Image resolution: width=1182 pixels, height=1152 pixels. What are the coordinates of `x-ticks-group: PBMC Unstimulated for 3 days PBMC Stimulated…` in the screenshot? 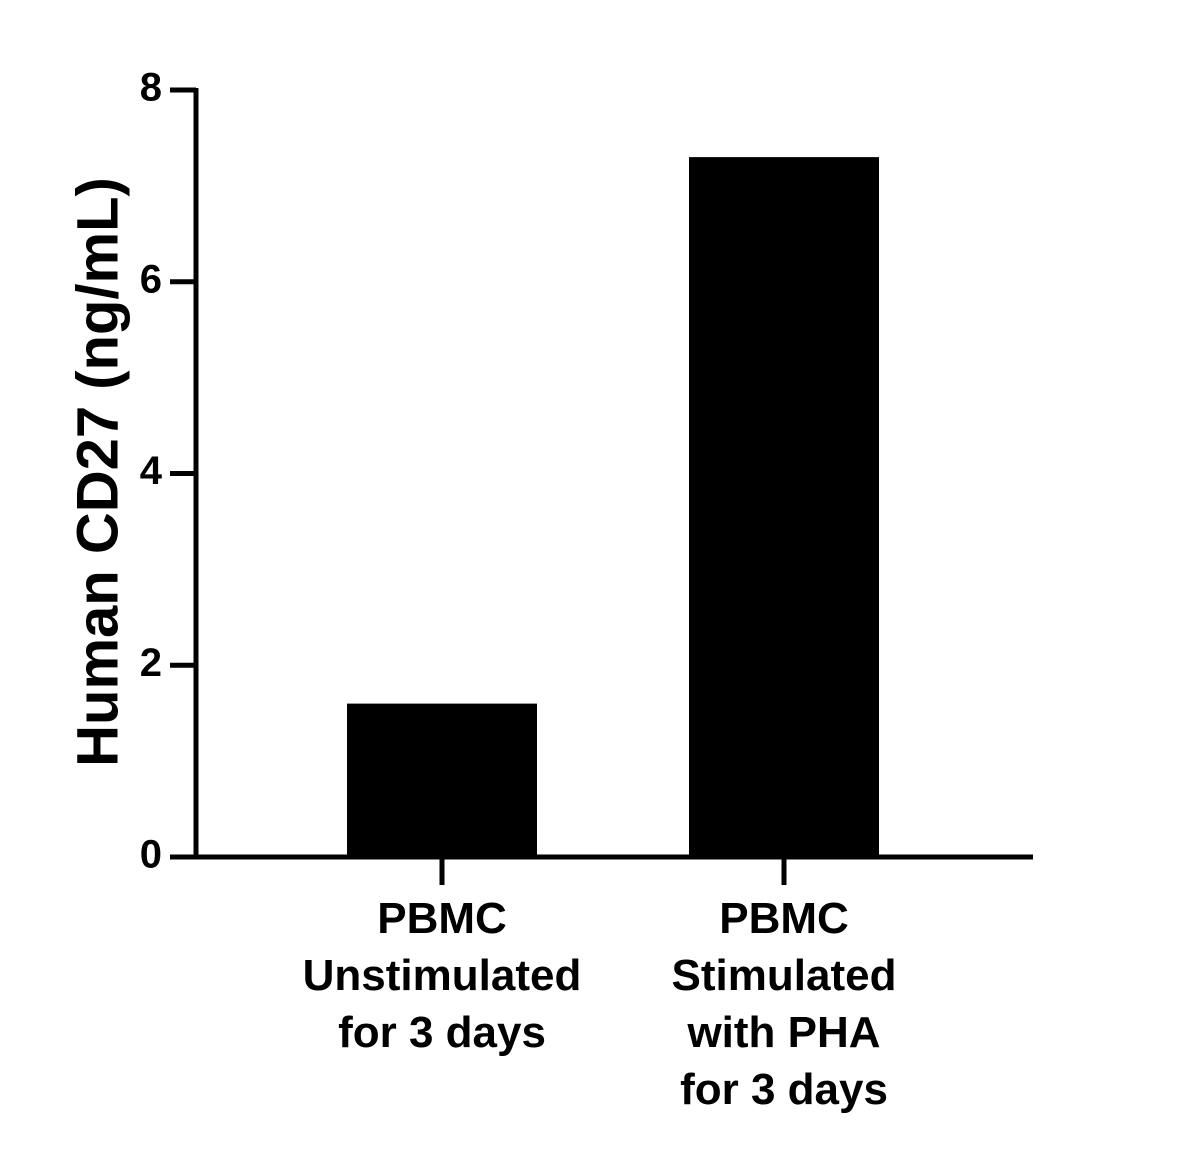 It's located at (600, 985).